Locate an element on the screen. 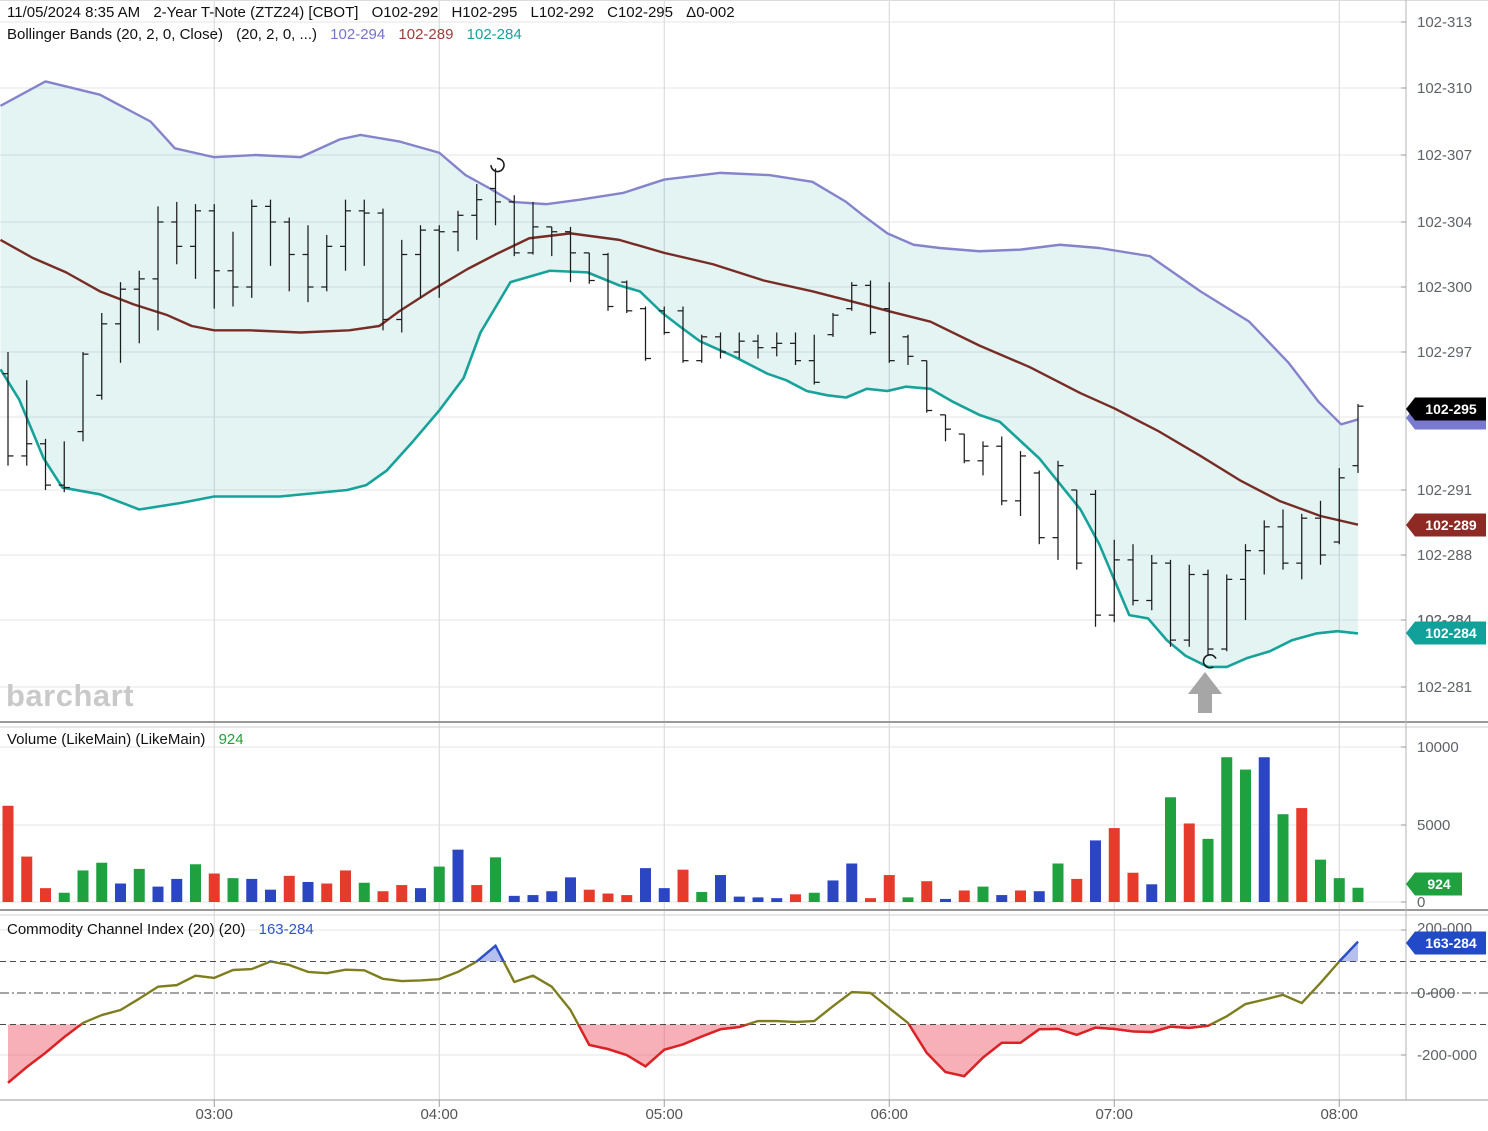 The height and width of the screenshot is (1131, 1488). quote-symbol: 2-Year T-Note (ZTZ24) [CBOT] is located at coordinates (256, 12).